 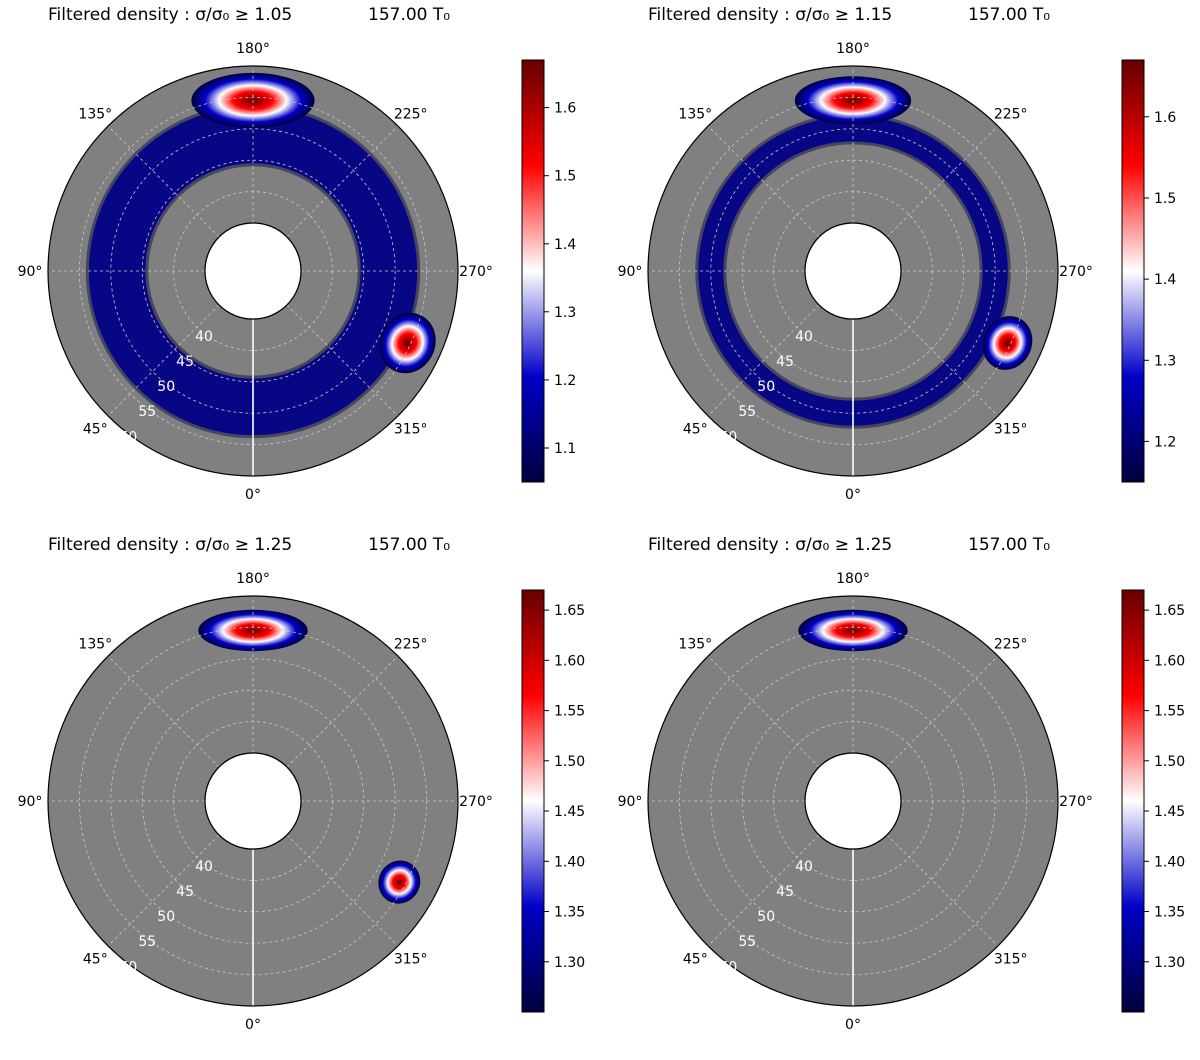 What do you see at coordinates (1165, 118) in the screenshot?
I see `colorbar-tick-label: 1.6` at bounding box center [1165, 118].